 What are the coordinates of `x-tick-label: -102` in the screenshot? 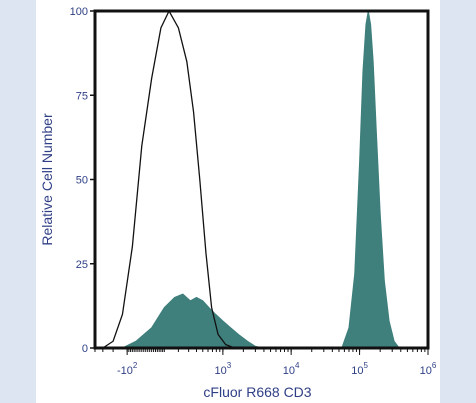 It's located at (127, 369).